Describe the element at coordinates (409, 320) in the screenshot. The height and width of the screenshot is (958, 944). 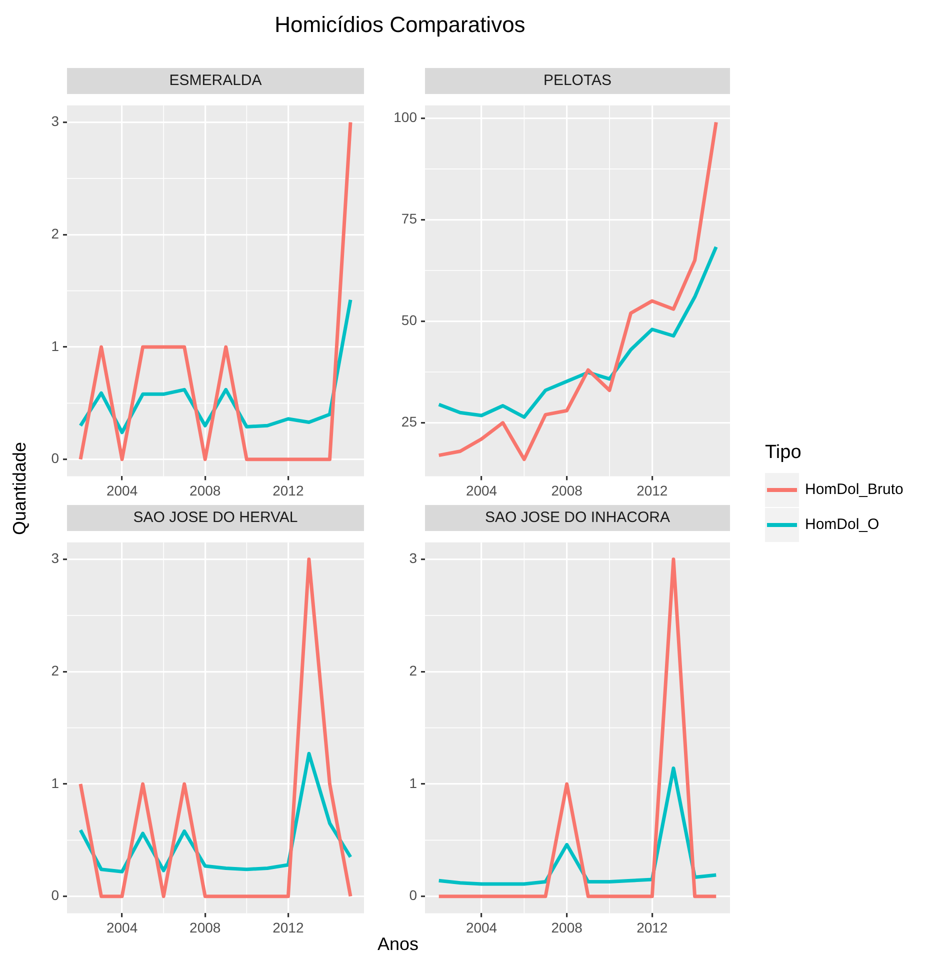
I see `y-tick-label: 50` at that location.